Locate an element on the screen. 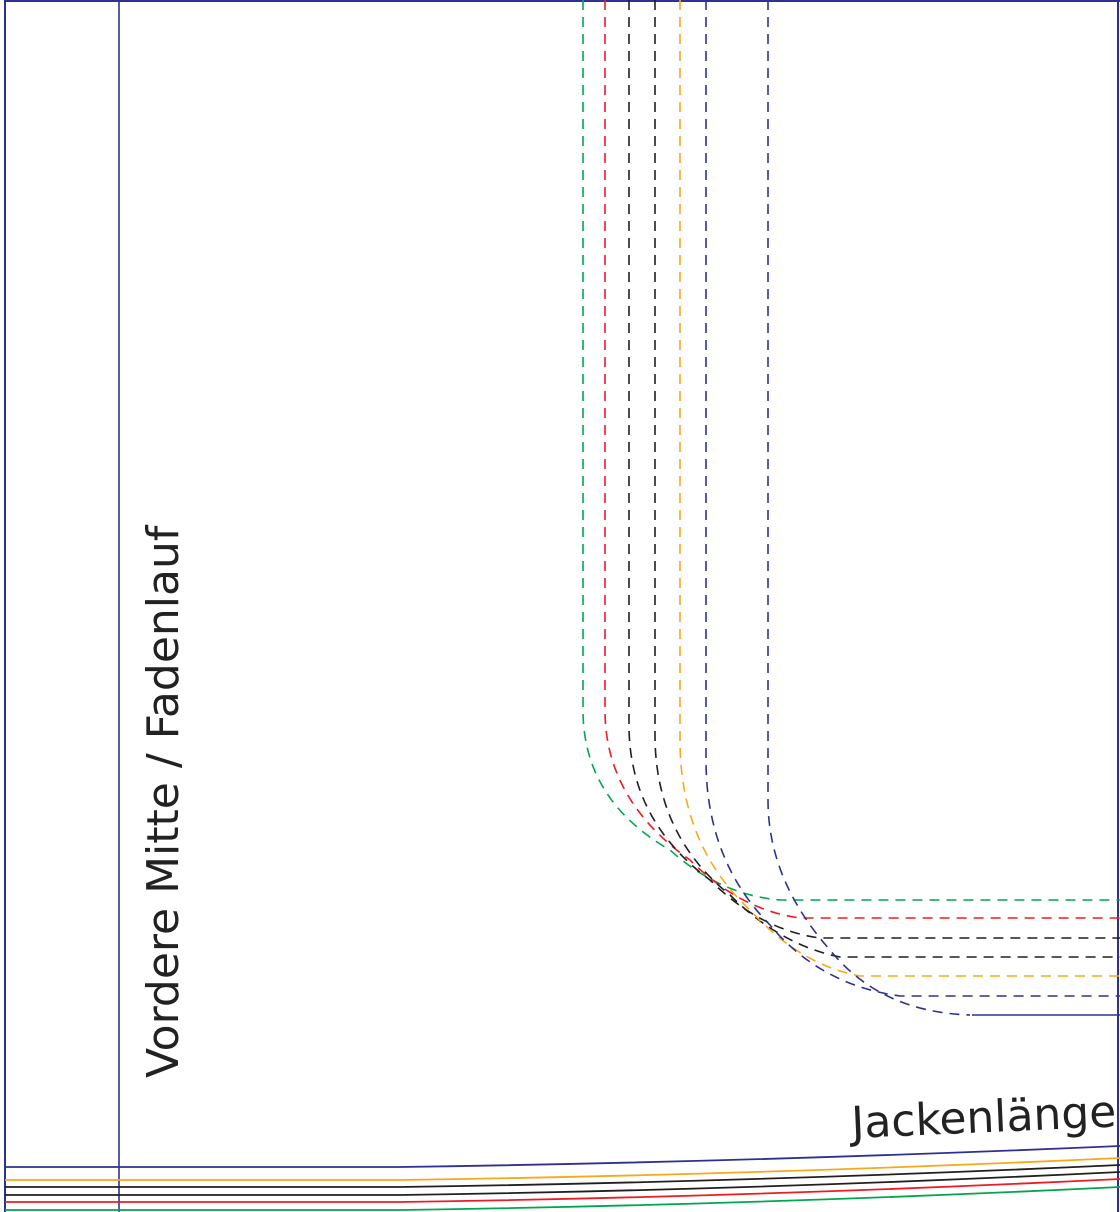  hem-line-red is located at coordinates (562, 1190).